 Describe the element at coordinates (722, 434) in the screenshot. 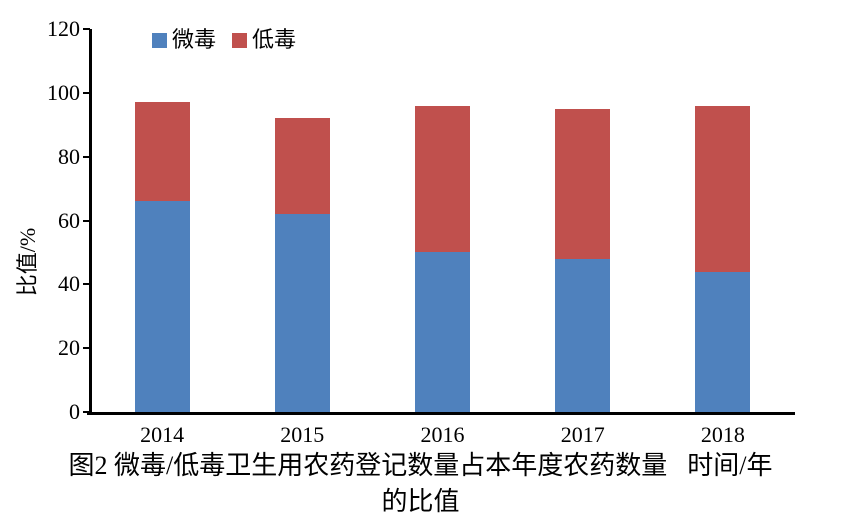

I see `x-tick-label-2018: 2018` at that location.